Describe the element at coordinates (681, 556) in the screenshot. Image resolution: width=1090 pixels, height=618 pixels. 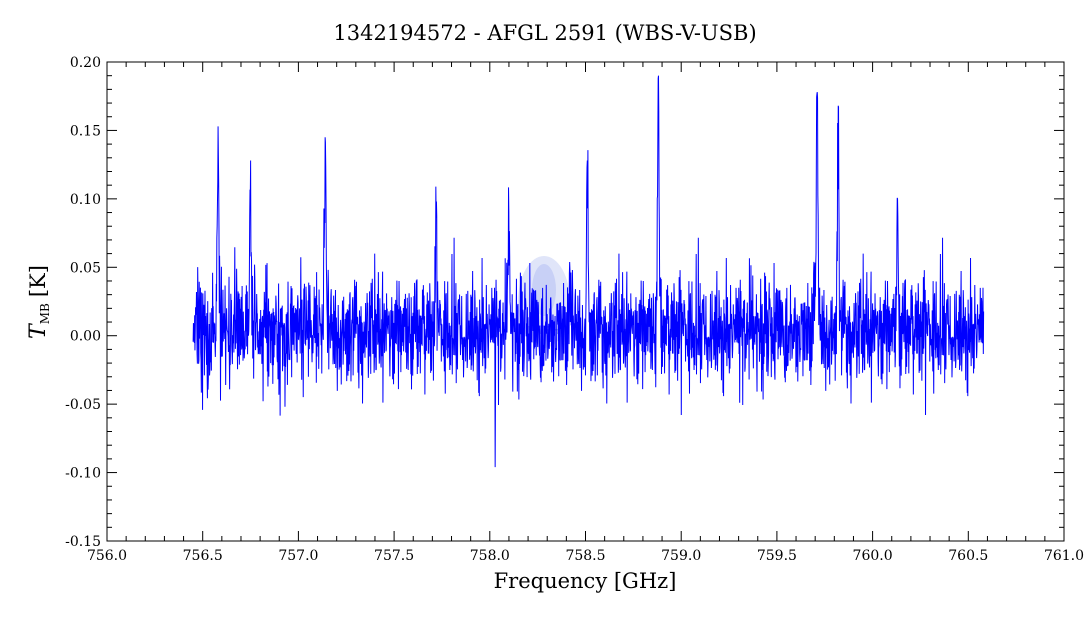
I see `x-tick-label: 759.0` at that location.